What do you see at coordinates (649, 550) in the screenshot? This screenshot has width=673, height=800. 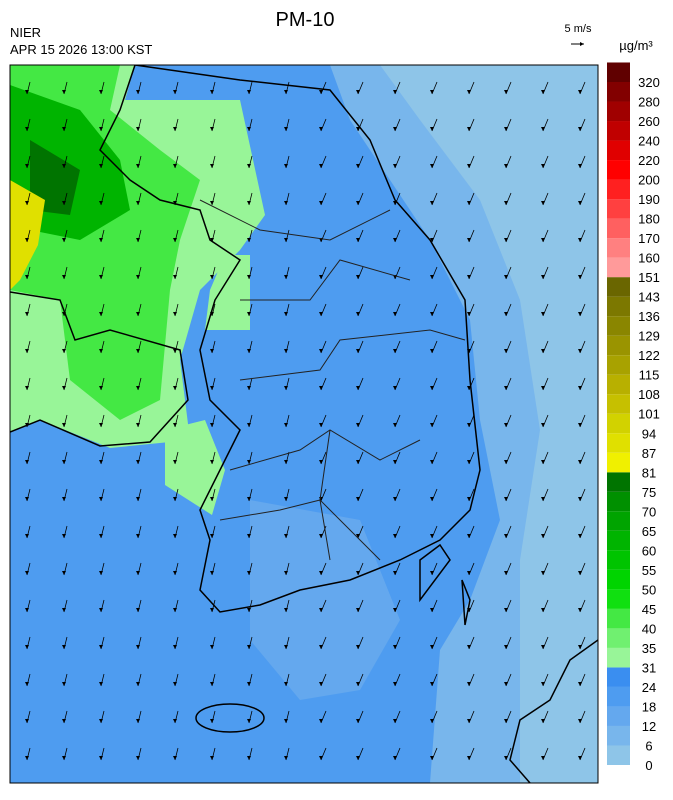 I see `colorbar-tick-label: 60` at bounding box center [649, 550].